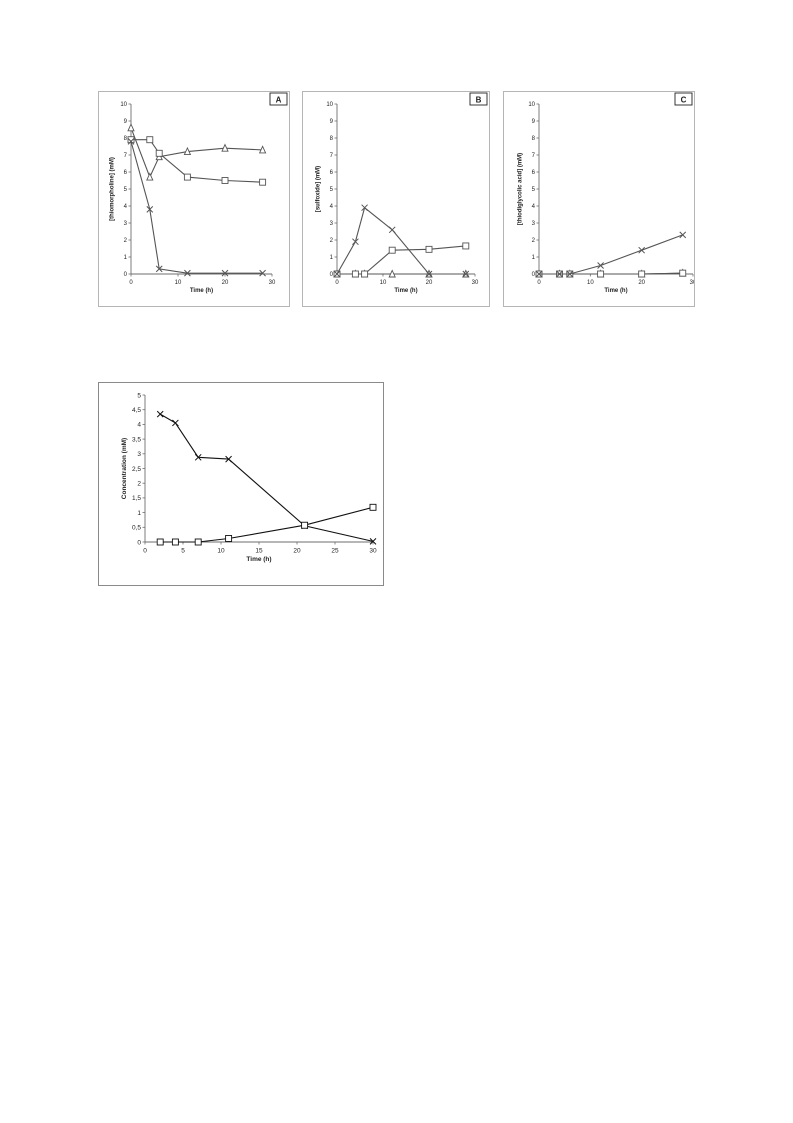 The height and width of the screenshot is (1123, 793). I want to click on series-line-triangle, so click(196, 153).